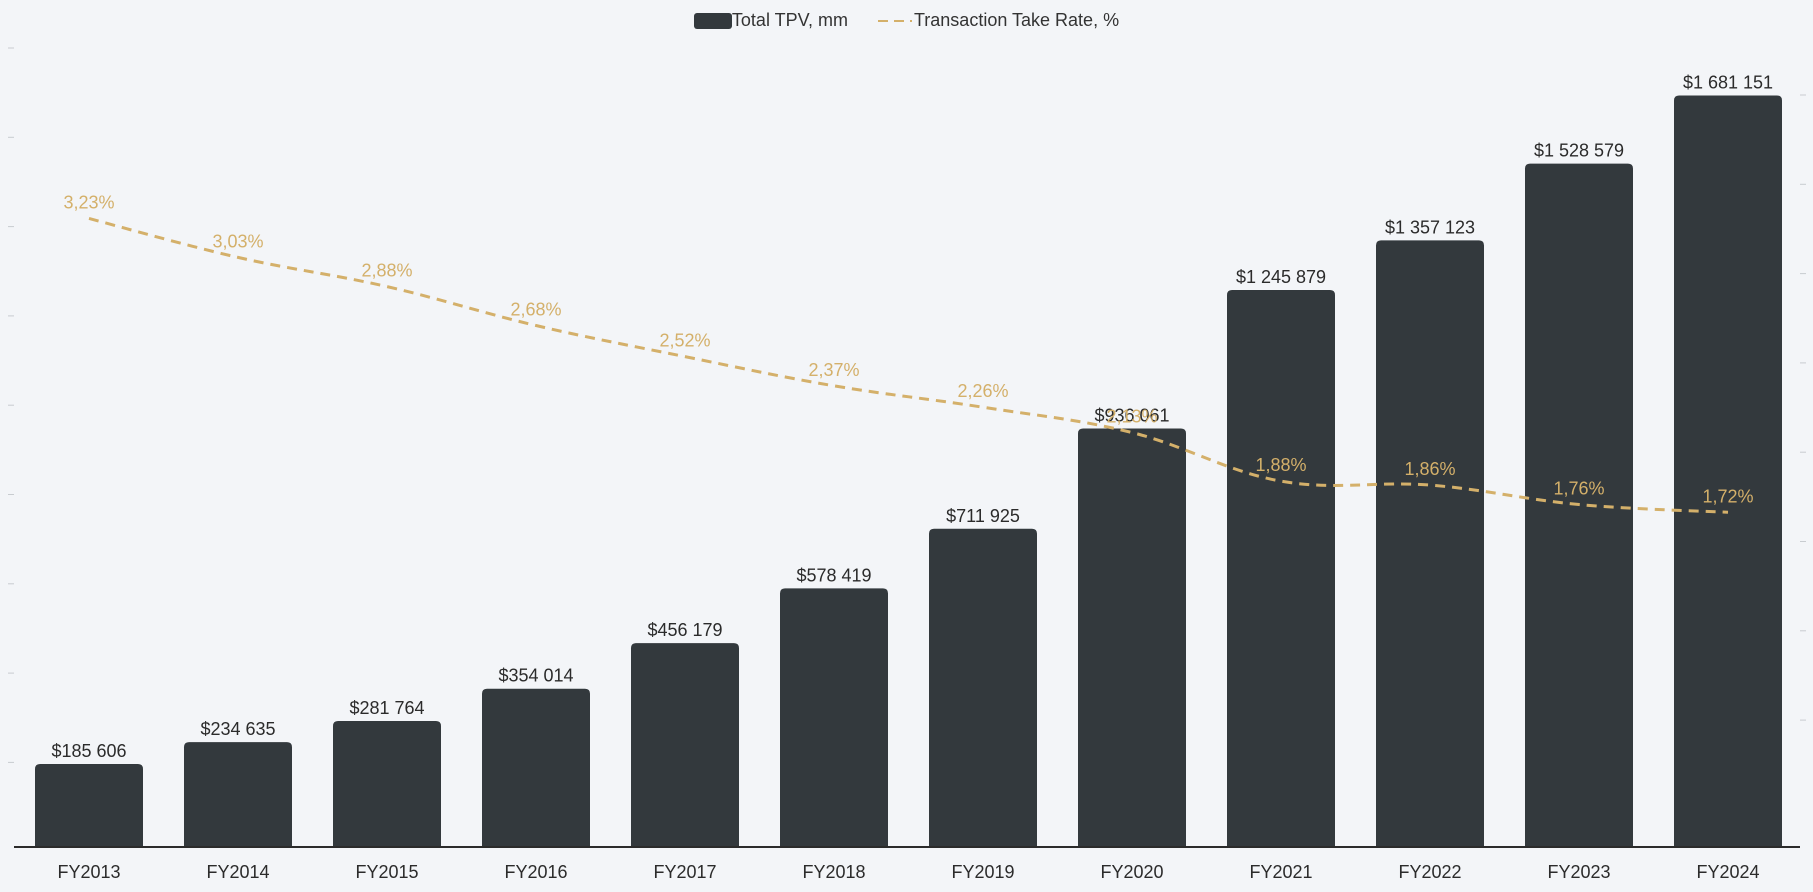 The image size is (1813, 892). Describe the element at coordinates (1131, 872) in the screenshot. I see `x-tick-label: FY2020` at that location.